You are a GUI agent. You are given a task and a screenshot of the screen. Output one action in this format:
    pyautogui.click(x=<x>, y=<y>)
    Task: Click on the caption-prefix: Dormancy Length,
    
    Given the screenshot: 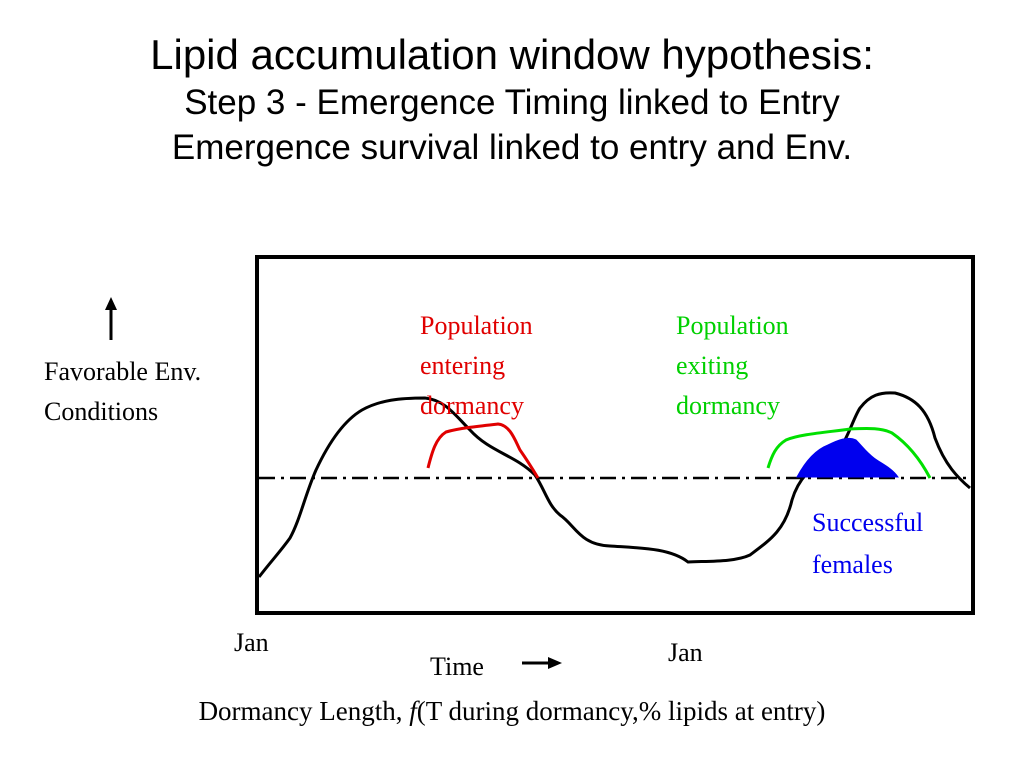 What is the action you would take?
    pyautogui.click(x=304, y=711)
    